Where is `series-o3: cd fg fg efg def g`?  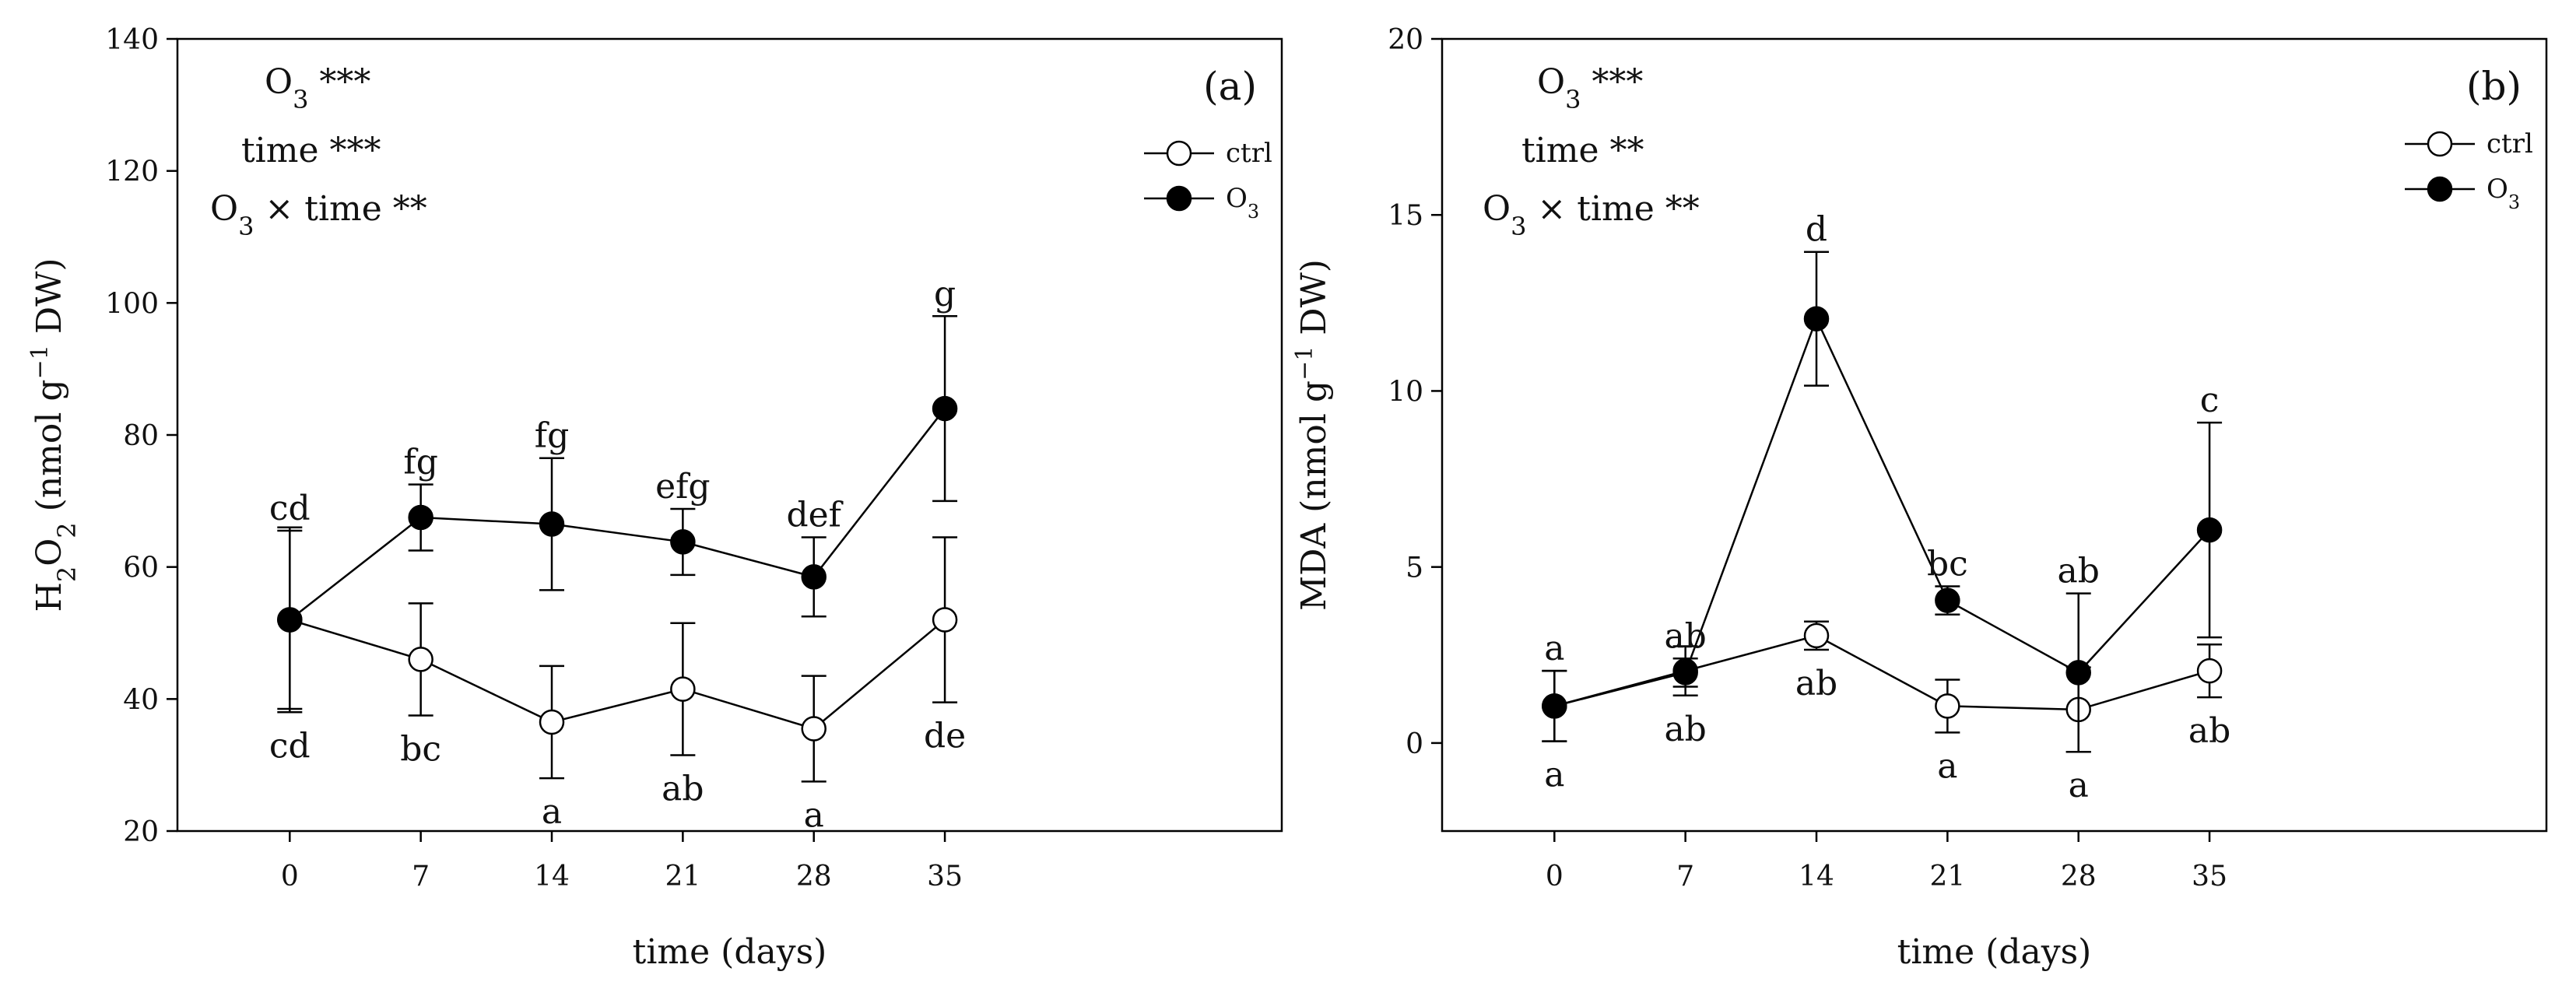
series-o3: cd fg fg efg def g is located at coordinates (613, 492).